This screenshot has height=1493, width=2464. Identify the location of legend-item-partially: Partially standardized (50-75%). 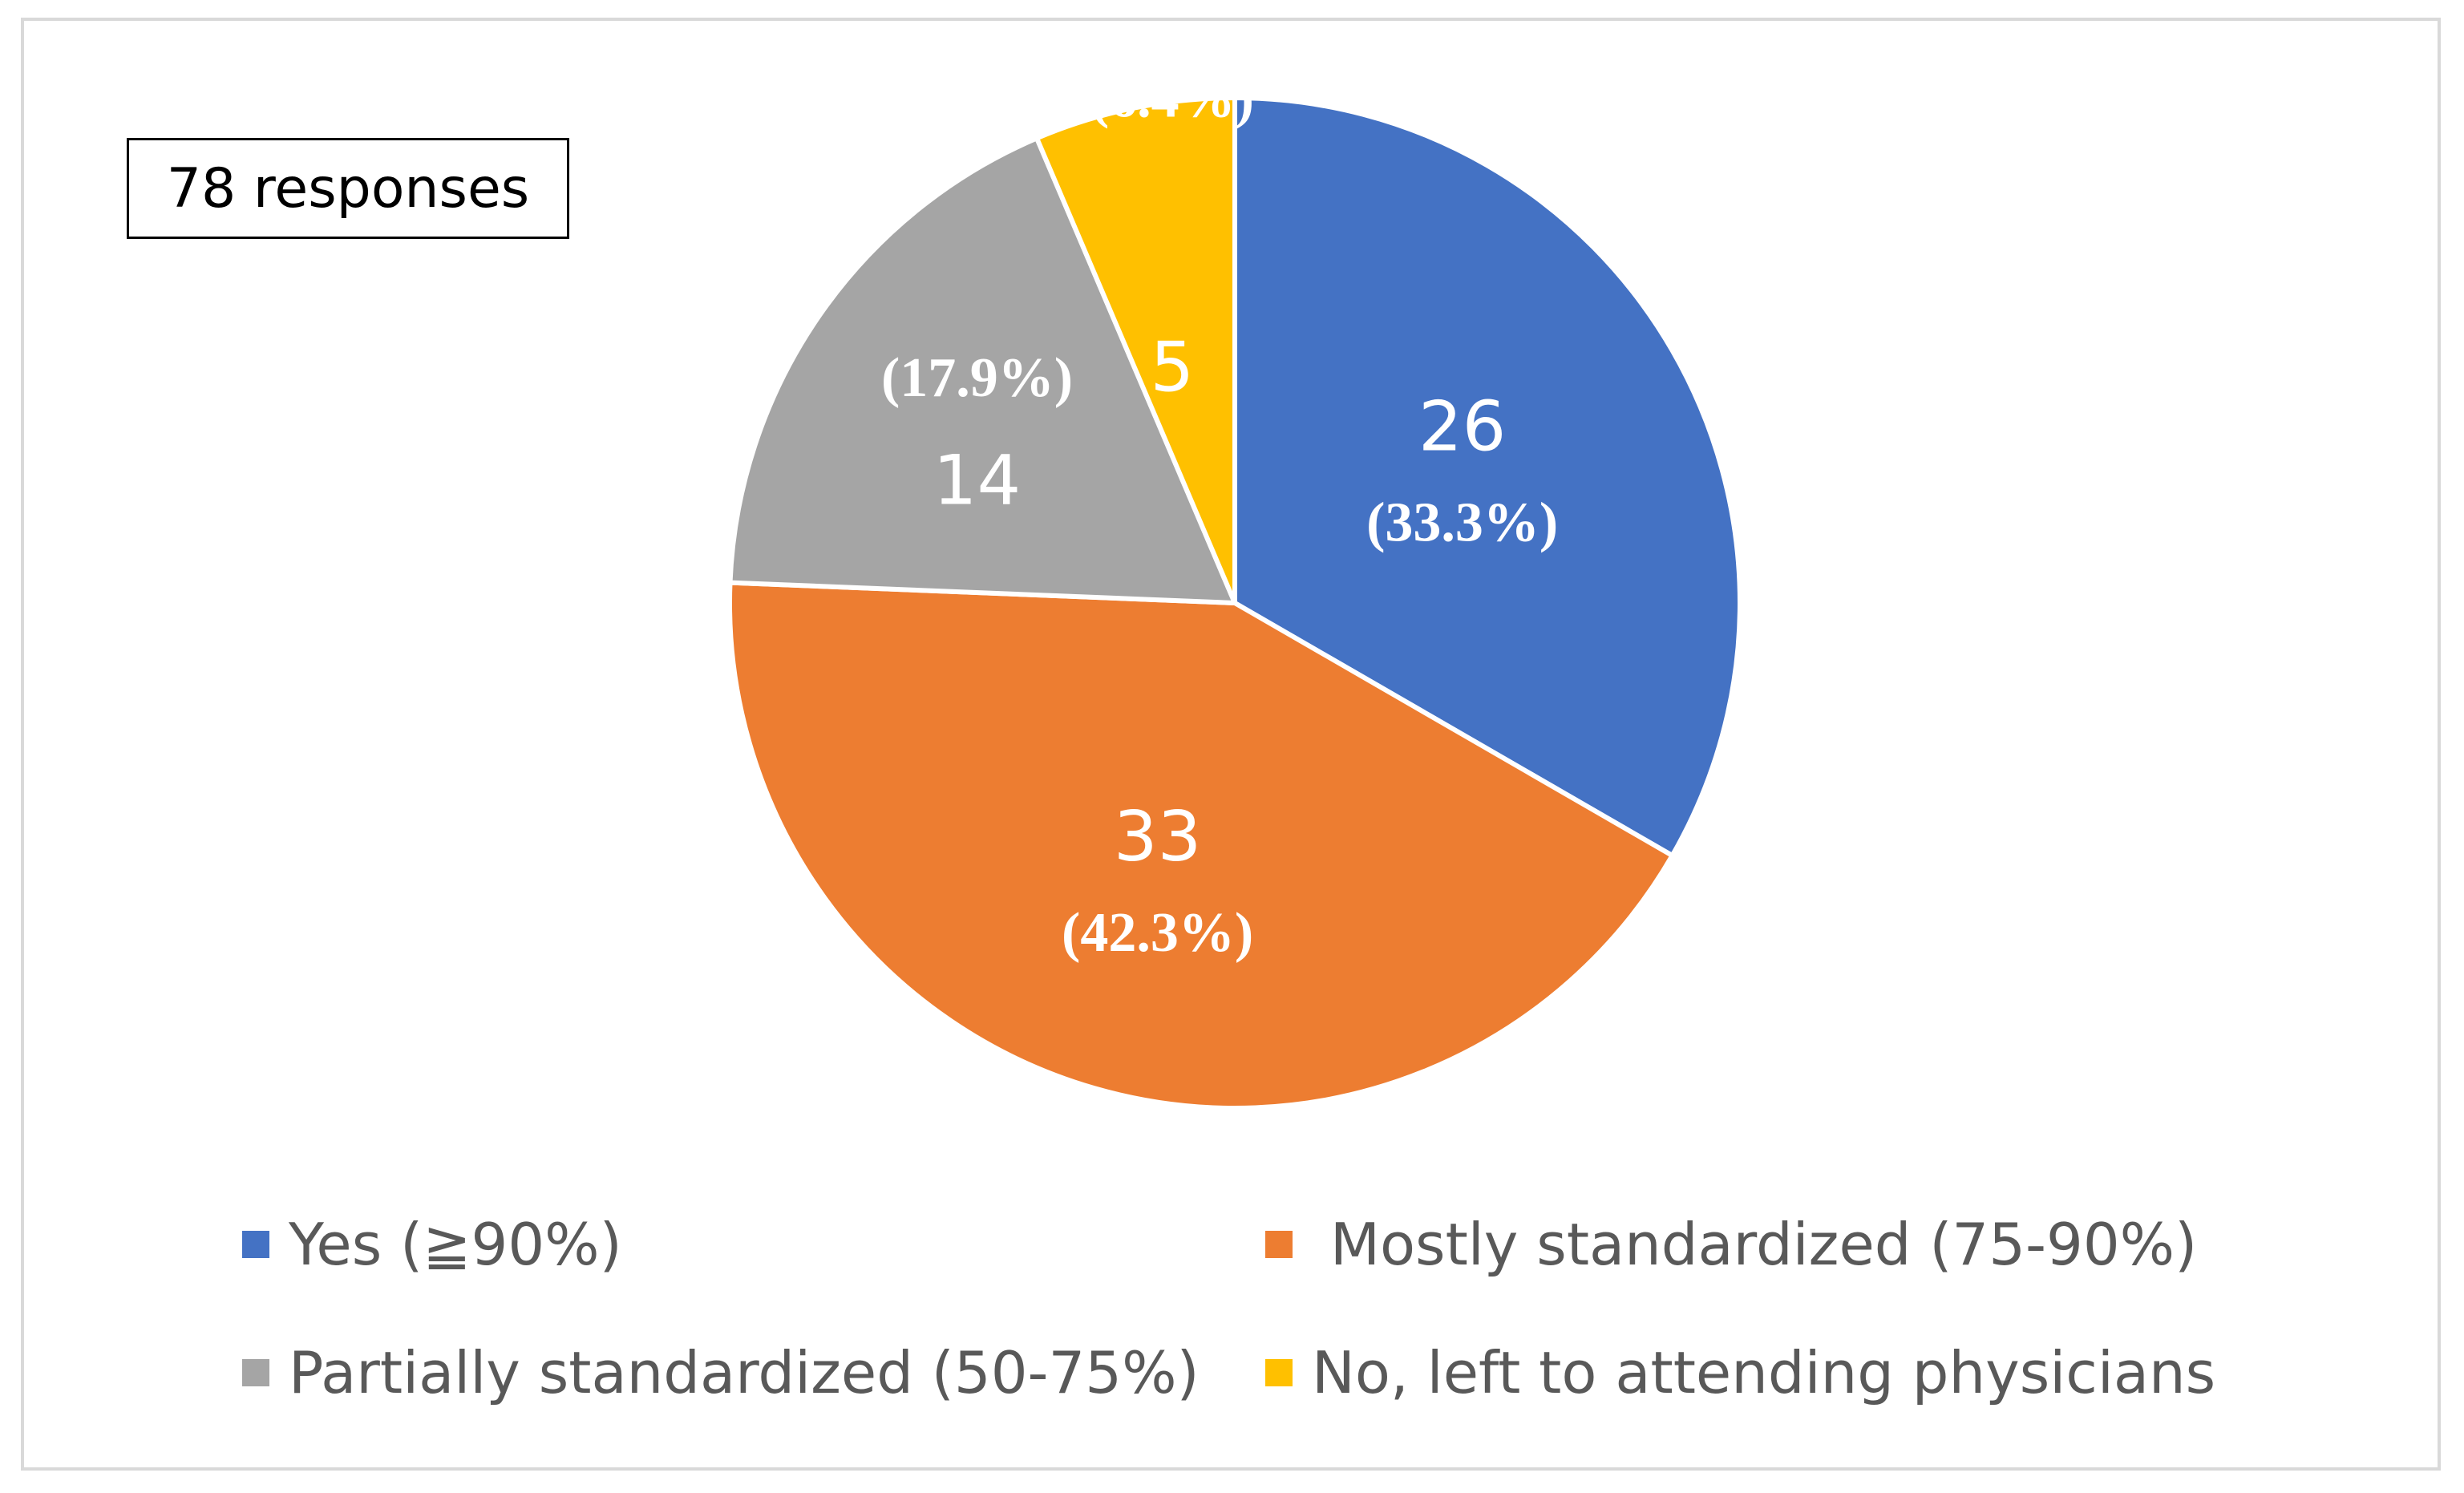
(721, 1372).